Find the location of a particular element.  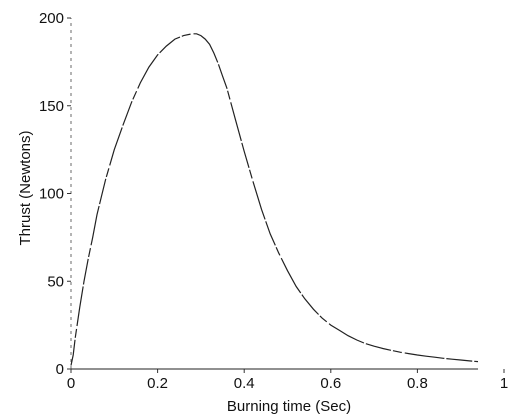

y-axis-label: Thrust (Newtons) is located at coordinates (25, 187).